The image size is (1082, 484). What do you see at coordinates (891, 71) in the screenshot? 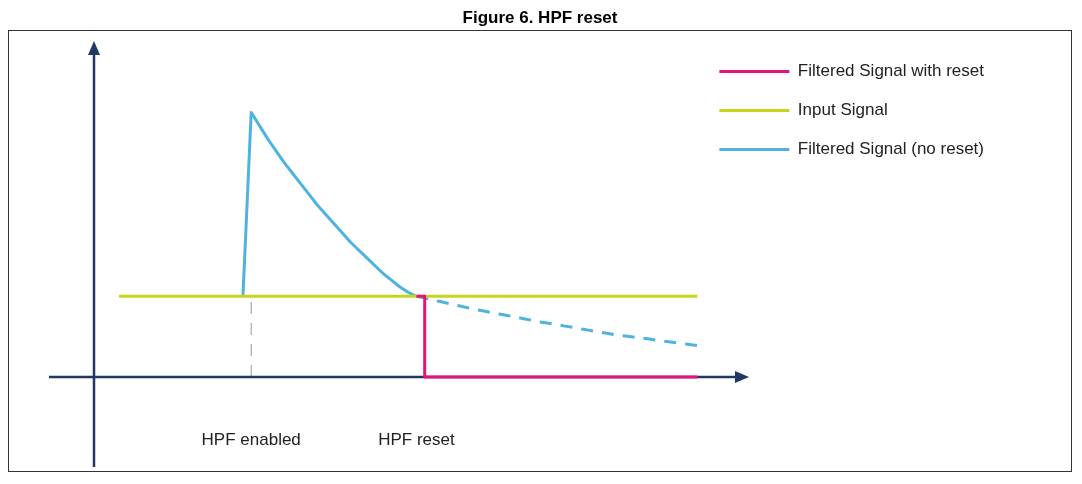
I see `legend-label: Filtered Signal with reset` at bounding box center [891, 71].